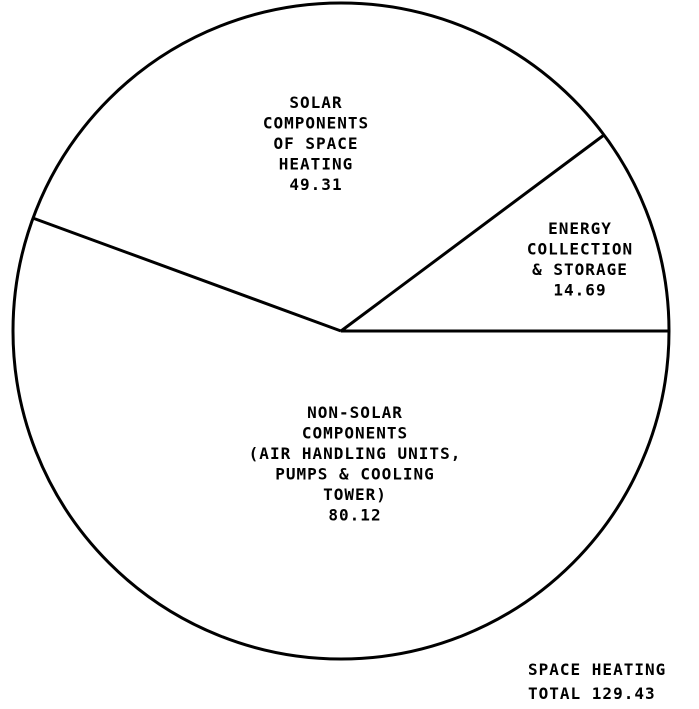  Describe the element at coordinates (597, 669) in the screenshot. I see `total-line-1: SPACE HEATING` at that location.